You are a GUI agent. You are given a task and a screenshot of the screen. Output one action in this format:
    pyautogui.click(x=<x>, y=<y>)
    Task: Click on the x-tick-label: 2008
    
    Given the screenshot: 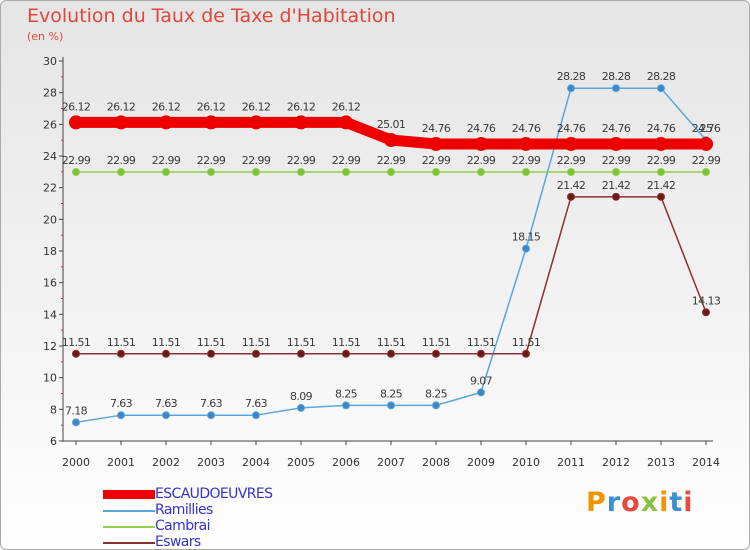 What is the action you would take?
    pyautogui.click(x=436, y=462)
    